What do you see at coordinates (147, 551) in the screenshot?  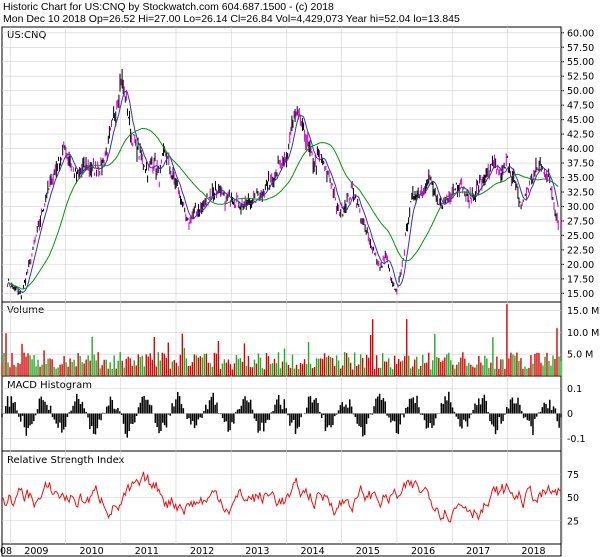 I see `time-axis-tick-label: 2011` at bounding box center [147, 551].